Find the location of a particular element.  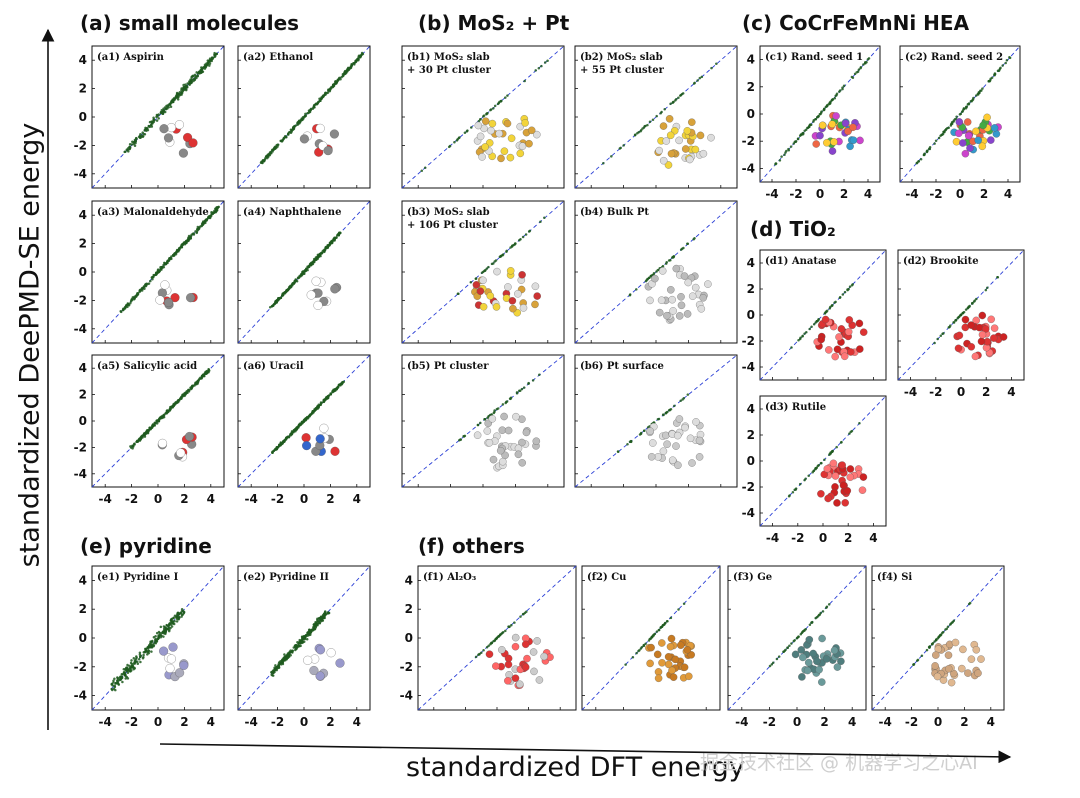

section-title-a: (a) small molecules is located at coordinates (189, 23).